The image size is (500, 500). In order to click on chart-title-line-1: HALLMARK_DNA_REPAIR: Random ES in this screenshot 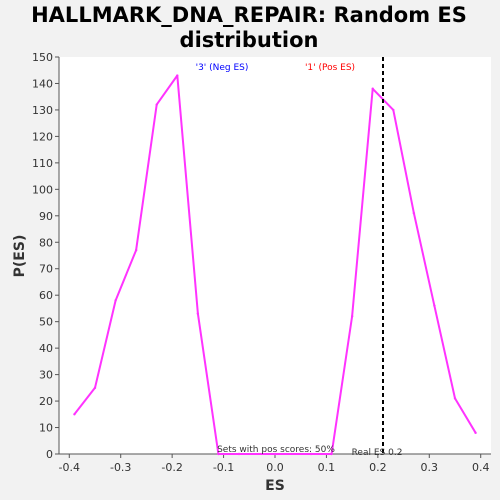, I will do `click(249, 15)`.